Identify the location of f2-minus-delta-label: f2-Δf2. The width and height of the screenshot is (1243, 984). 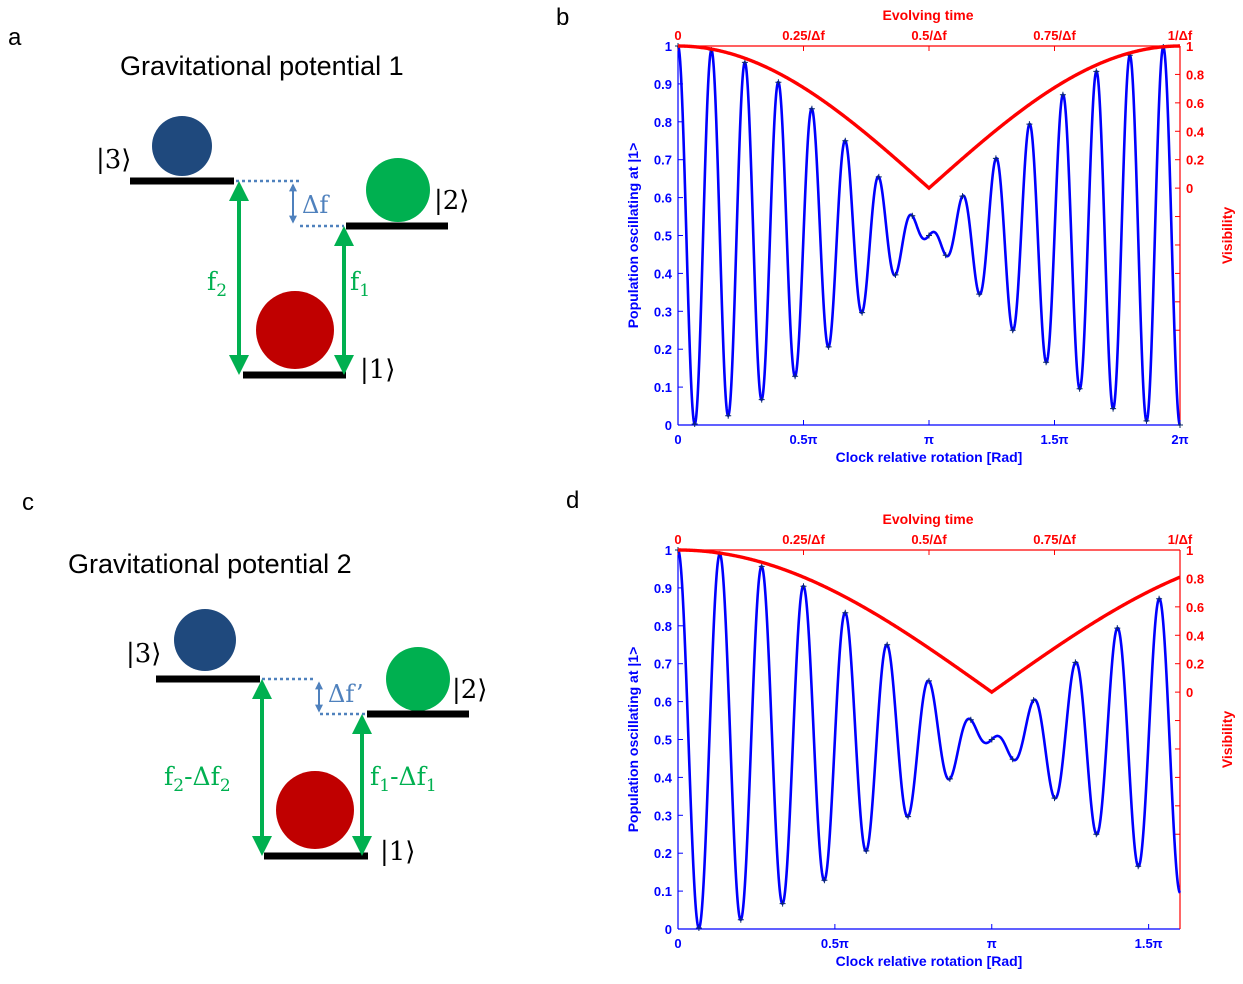
(197, 779).